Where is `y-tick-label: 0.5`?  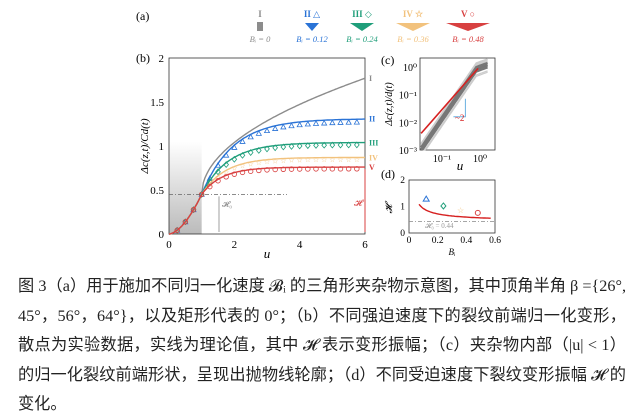 y-tick-label: 0.5 is located at coordinates (157, 191).